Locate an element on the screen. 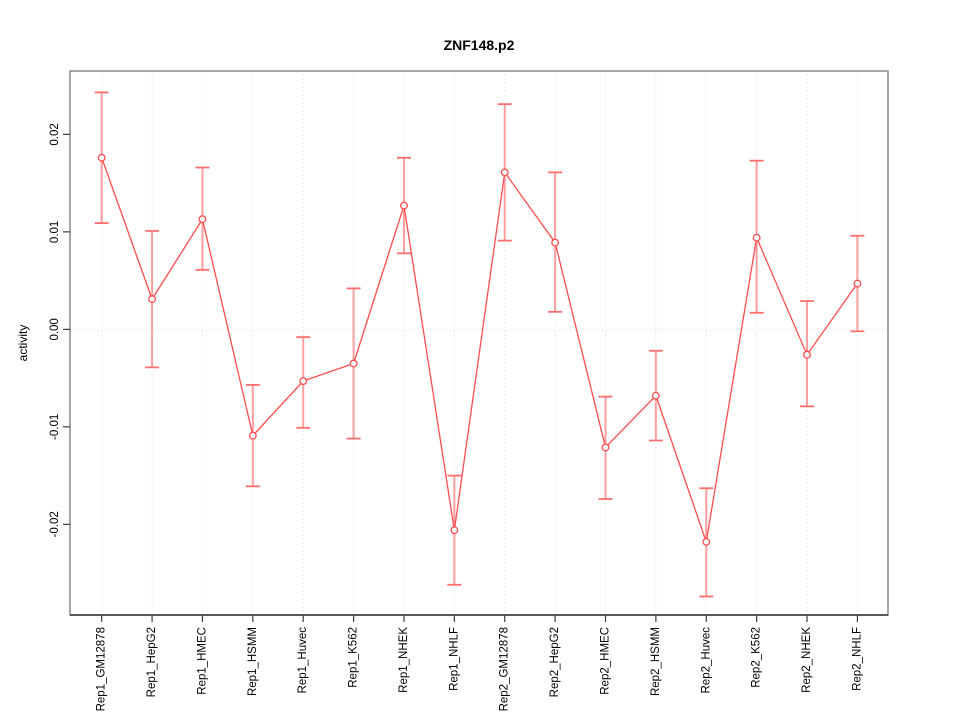 The image size is (960, 720). x-tick-label: Rep2_K562 is located at coordinates (757, 657).